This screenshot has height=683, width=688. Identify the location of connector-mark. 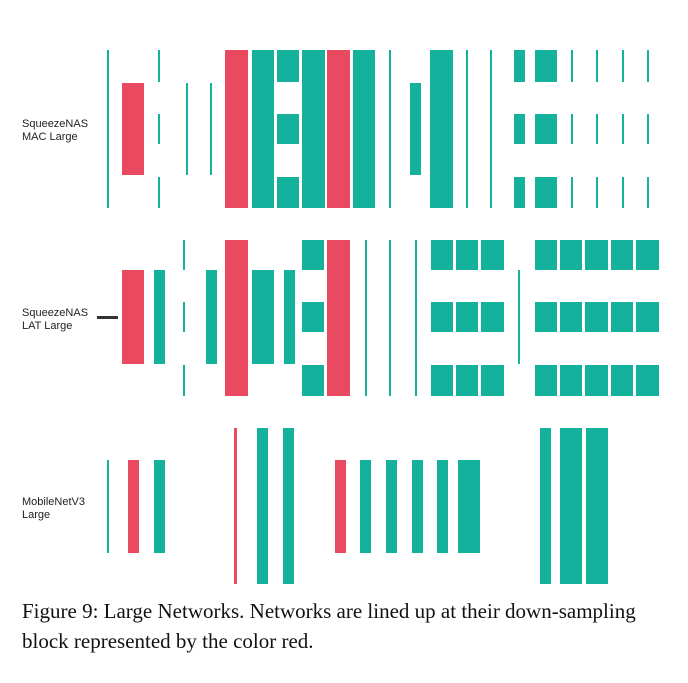
(107, 317).